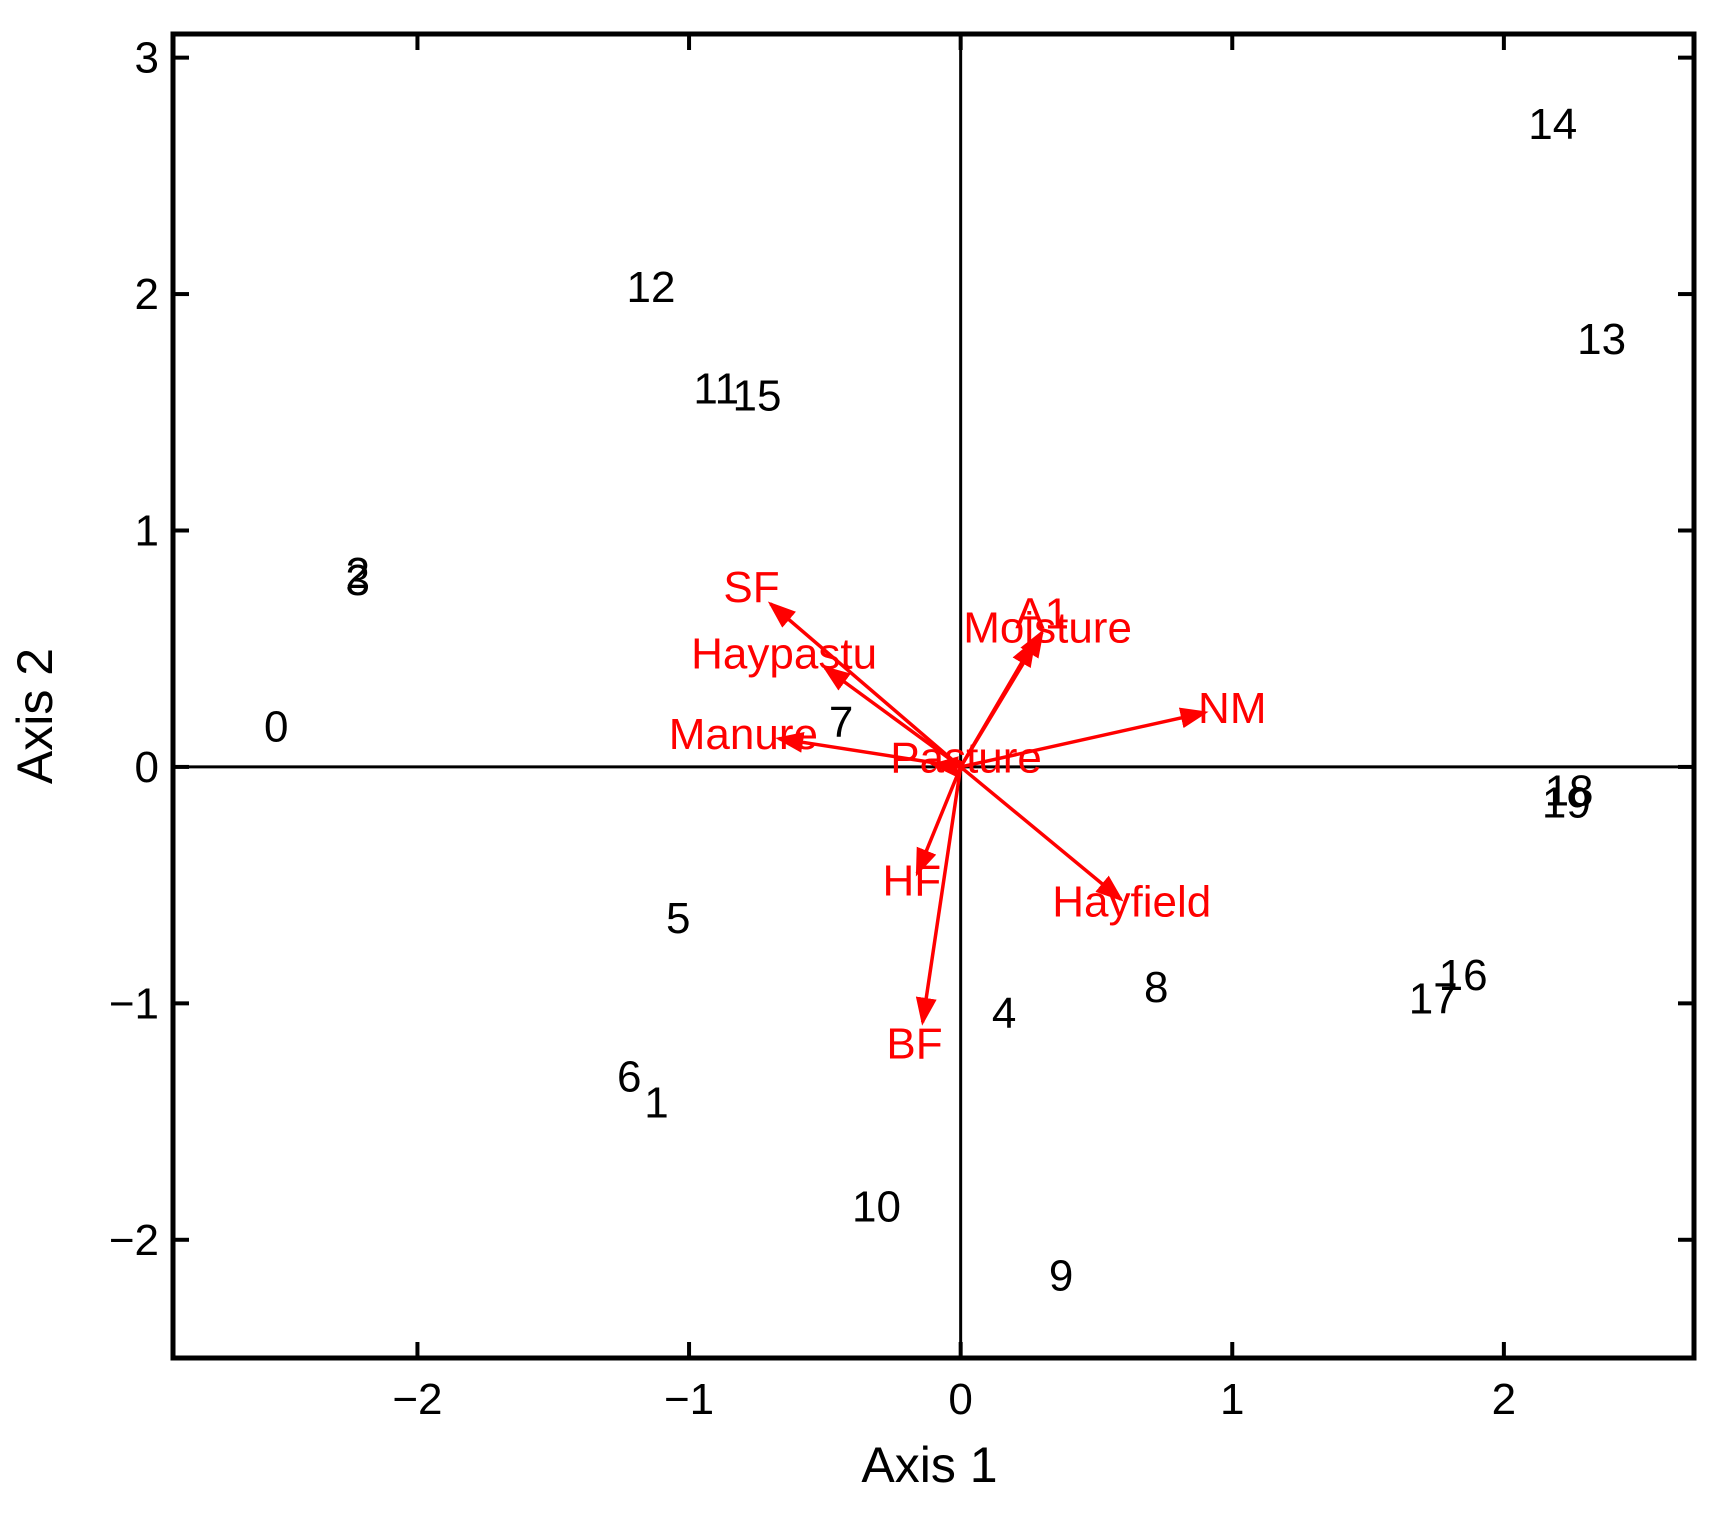  What do you see at coordinates (929, 1465) in the screenshot?
I see `x-axis-label: Axis 1` at bounding box center [929, 1465].